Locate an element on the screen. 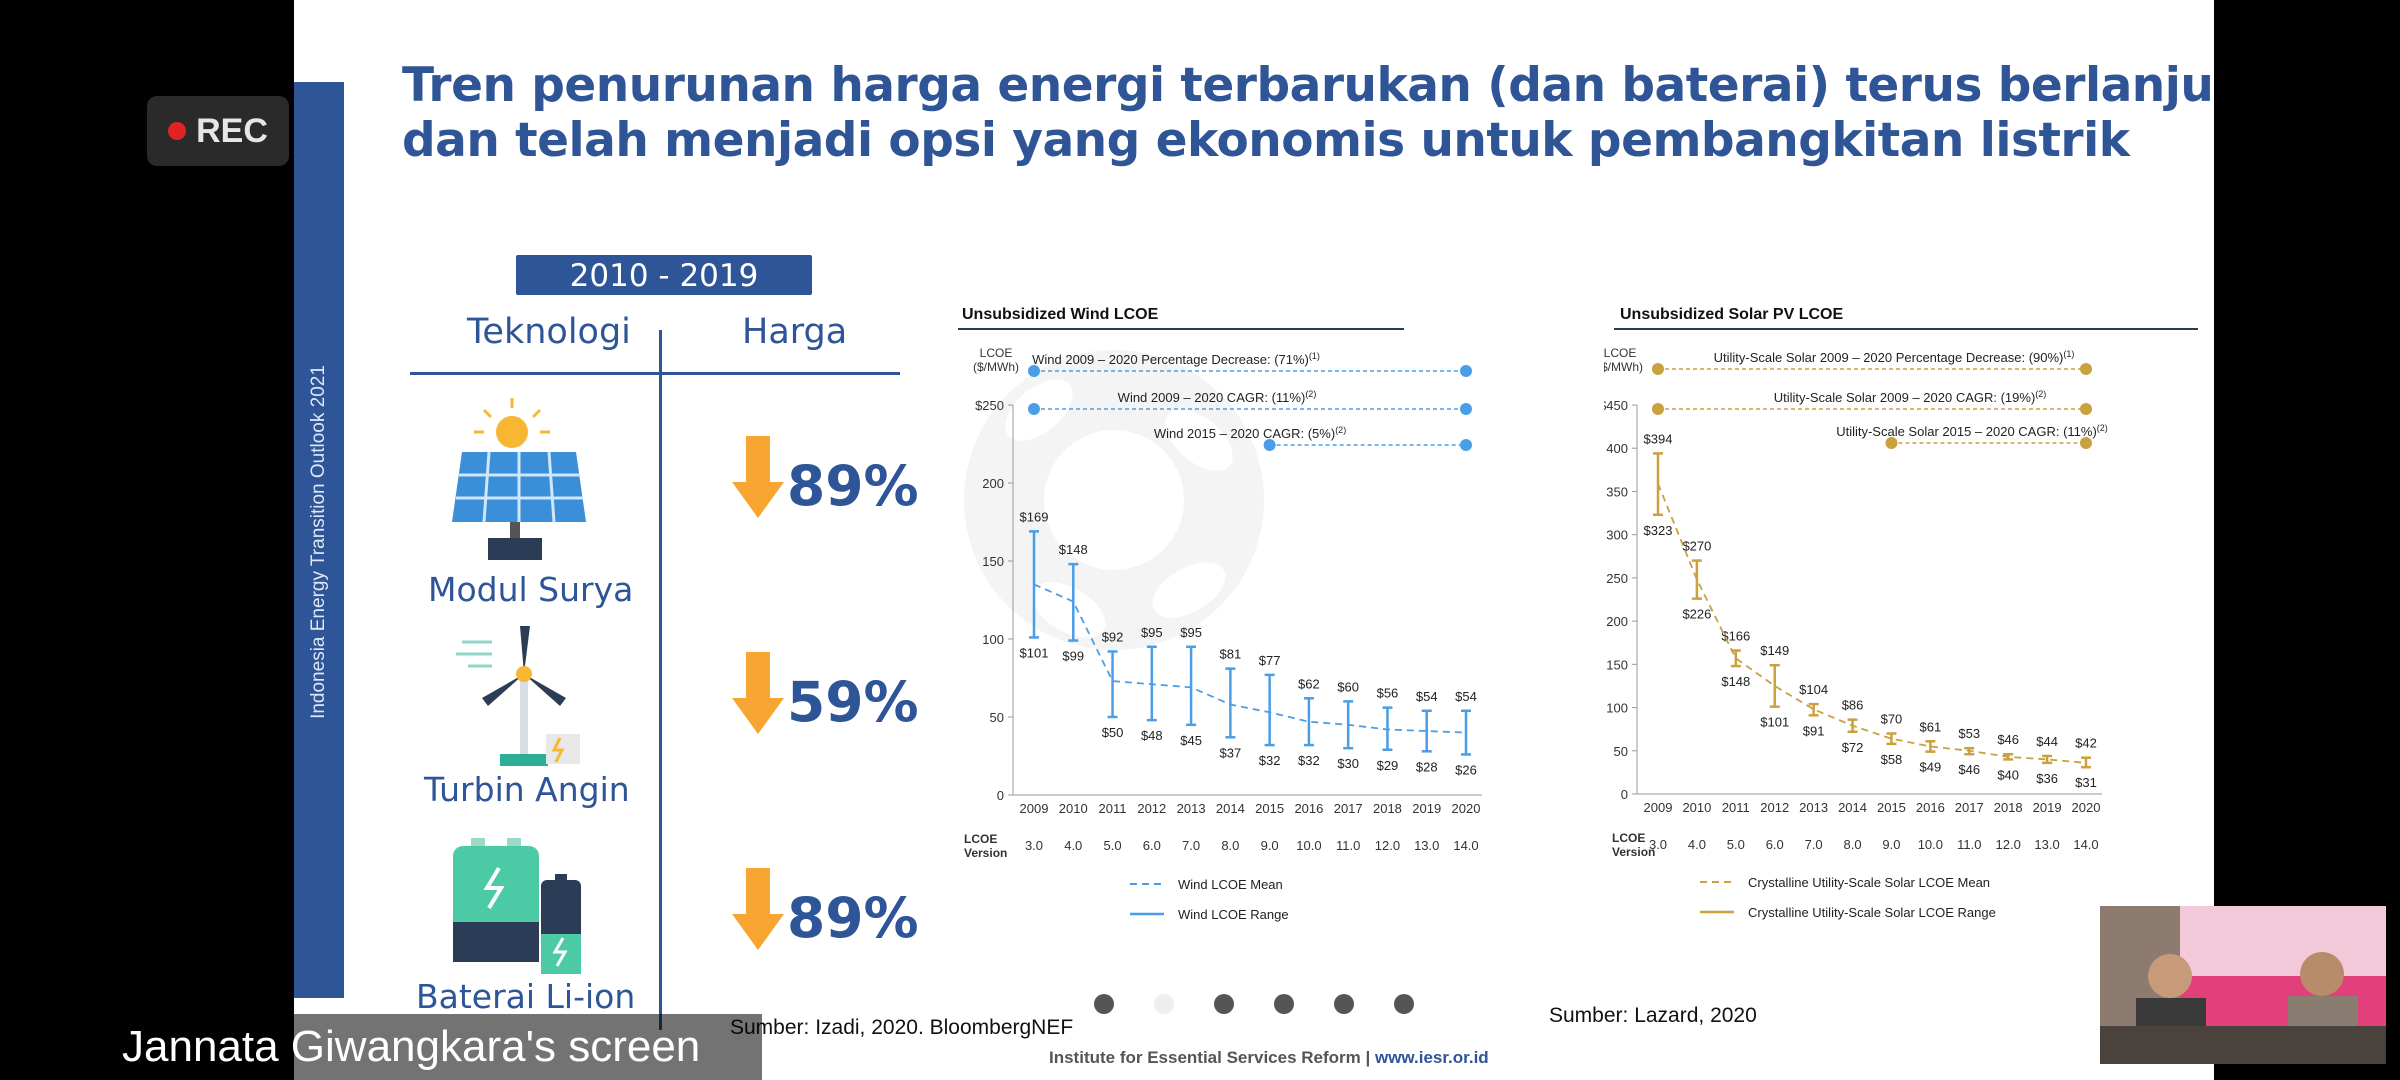 The height and width of the screenshot is (1080, 2400). high-value-label: $61 is located at coordinates (1931, 726).